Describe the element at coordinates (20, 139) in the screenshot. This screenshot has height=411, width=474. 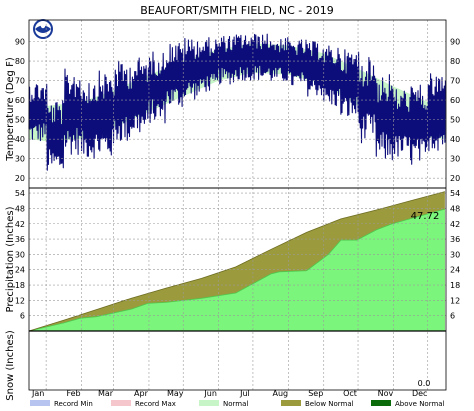
I see `temp-tick-left: 40` at that location.